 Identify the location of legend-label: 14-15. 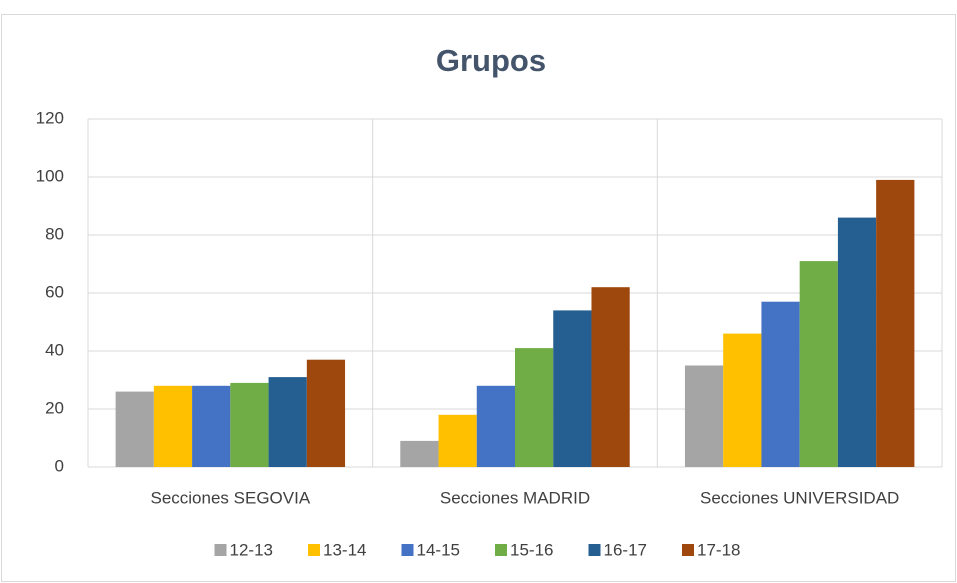
(438, 549).